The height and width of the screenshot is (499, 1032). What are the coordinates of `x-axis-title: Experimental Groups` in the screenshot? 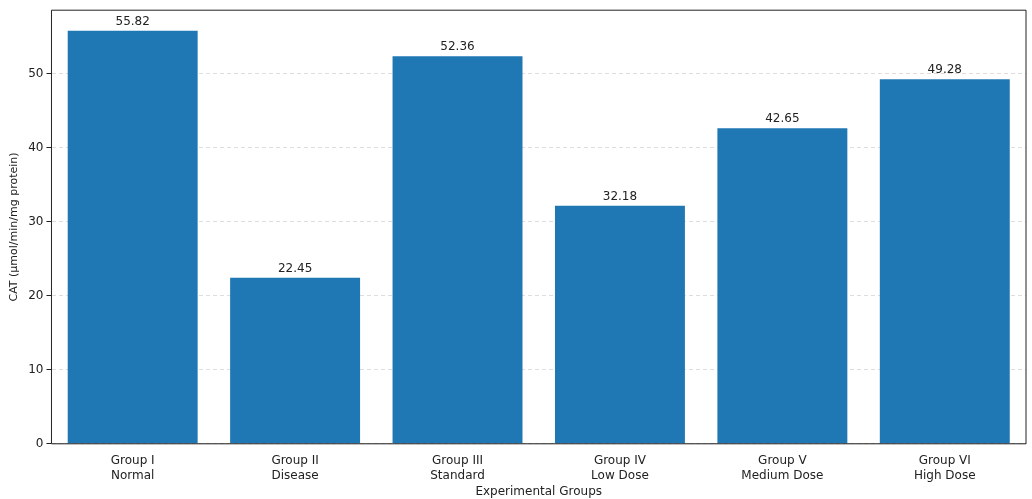 It's located at (539, 490).